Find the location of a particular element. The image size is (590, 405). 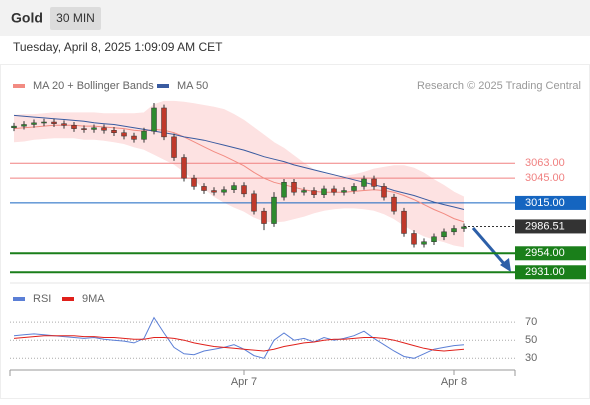

x-tick-label: Apr 7 is located at coordinates (244, 382).